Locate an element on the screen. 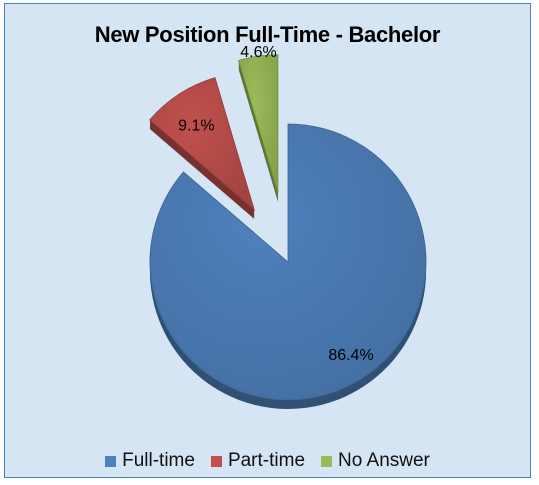  legend-swatch-full-time is located at coordinates (110, 461).